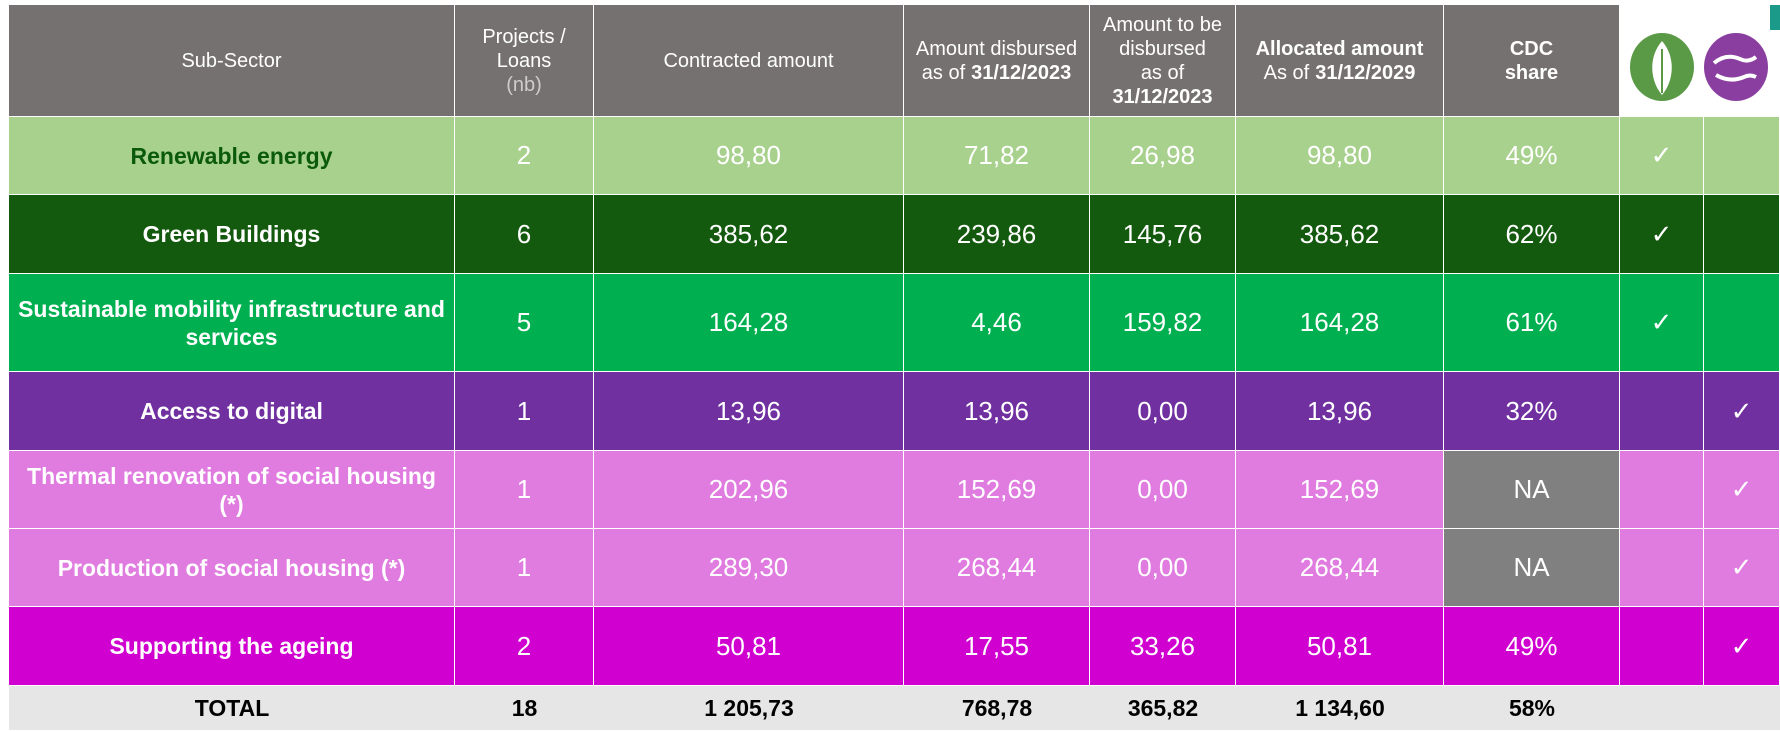 The width and height of the screenshot is (1780, 731). What do you see at coordinates (997, 708) in the screenshot?
I see `total-cell: 768,78` at bounding box center [997, 708].